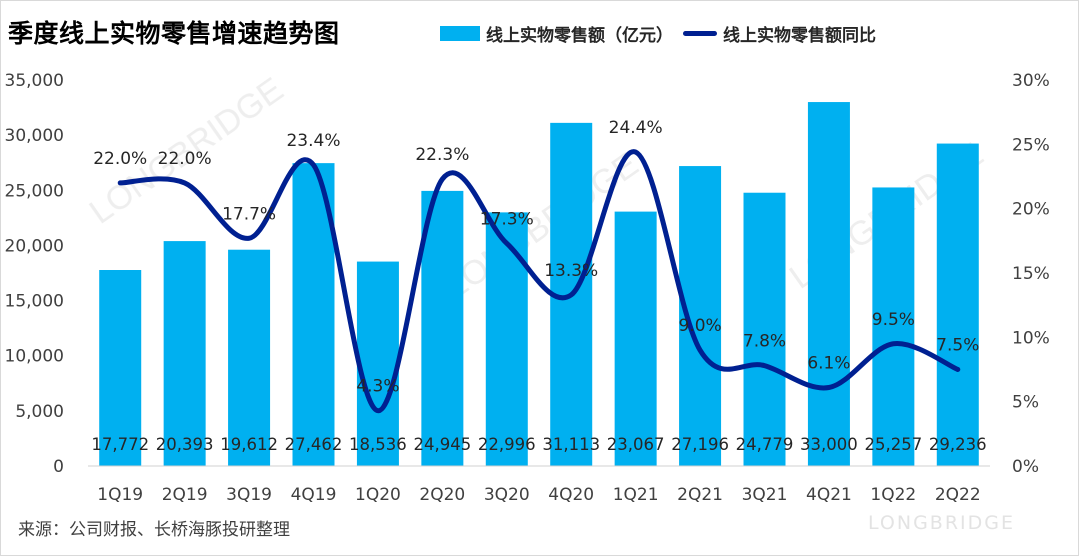 This screenshot has height=556, width=1079. I want to click on bar-value-label: 27,462, so click(314, 444).